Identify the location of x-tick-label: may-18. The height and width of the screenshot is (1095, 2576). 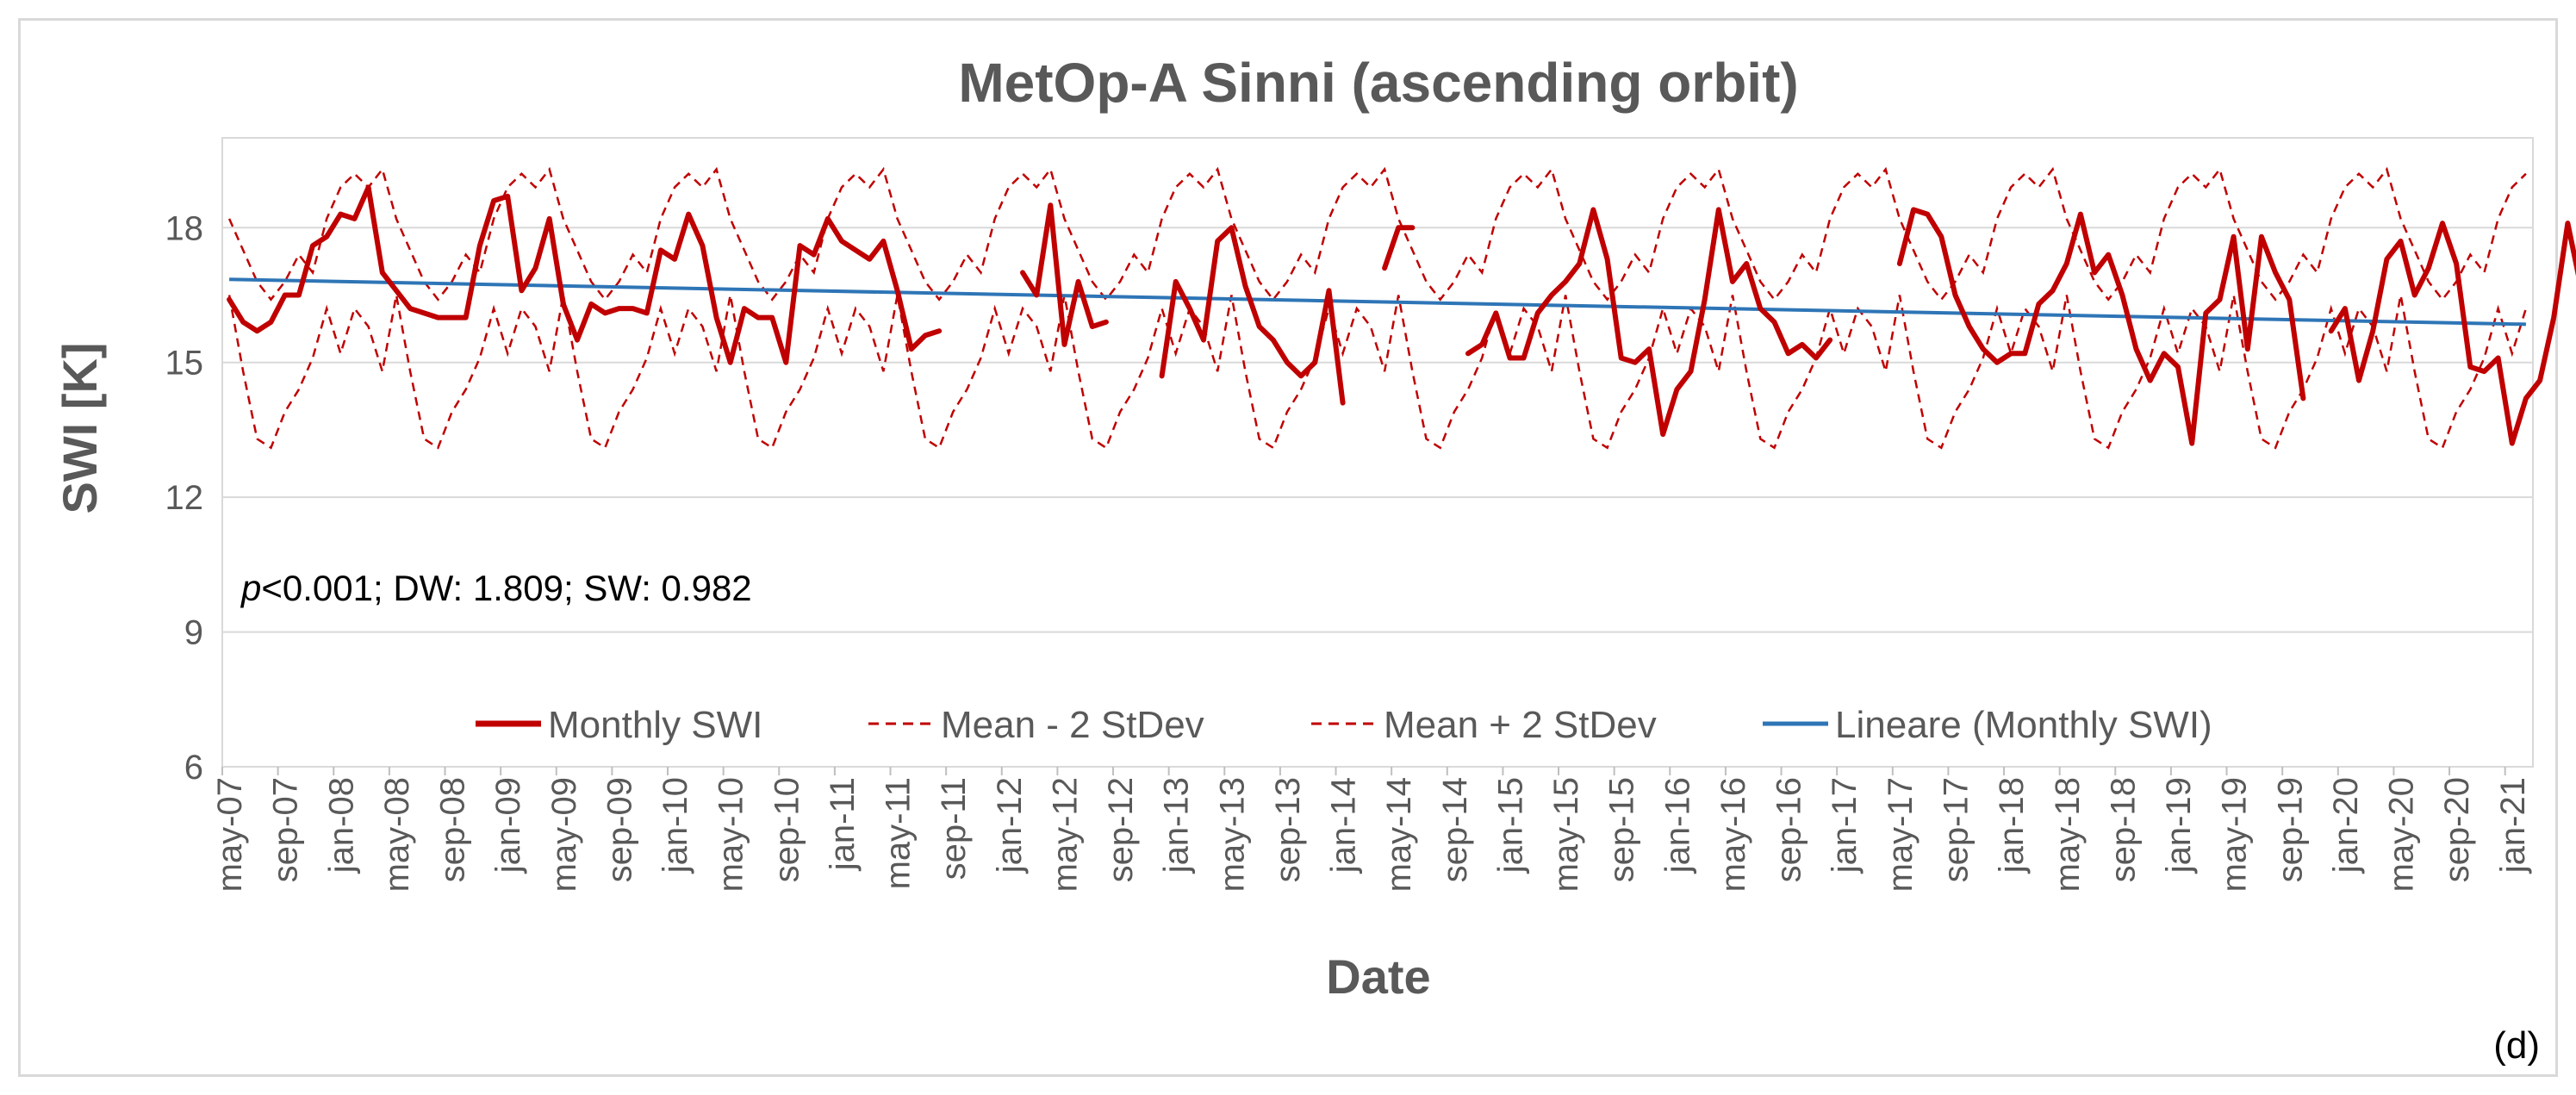
(2068, 835).